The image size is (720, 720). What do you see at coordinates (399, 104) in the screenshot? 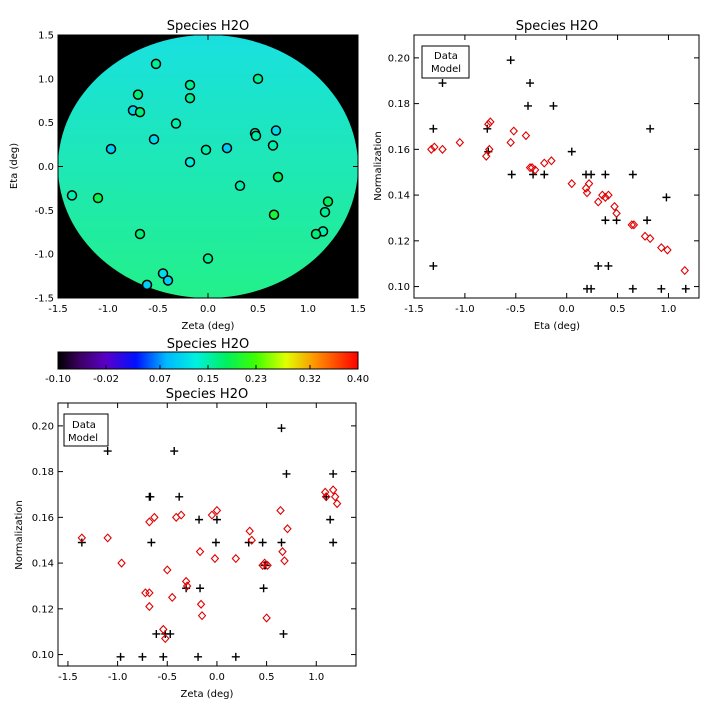
I see `eta-y-tick-label: 0.18` at bounding box center [399, 104].